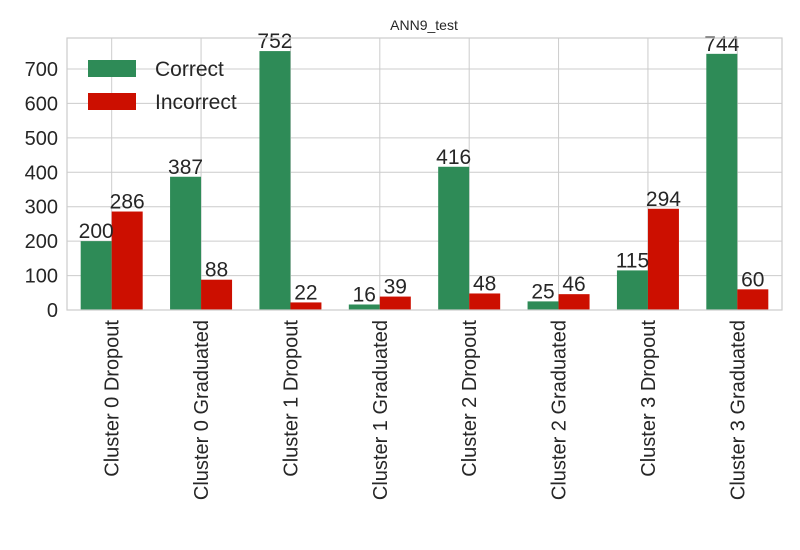 The image size is (800, 550). What do you see at coordinates (112, 68) in the screenshot?
I see `legend-swatch-correct` at bounding box center [112, 68].